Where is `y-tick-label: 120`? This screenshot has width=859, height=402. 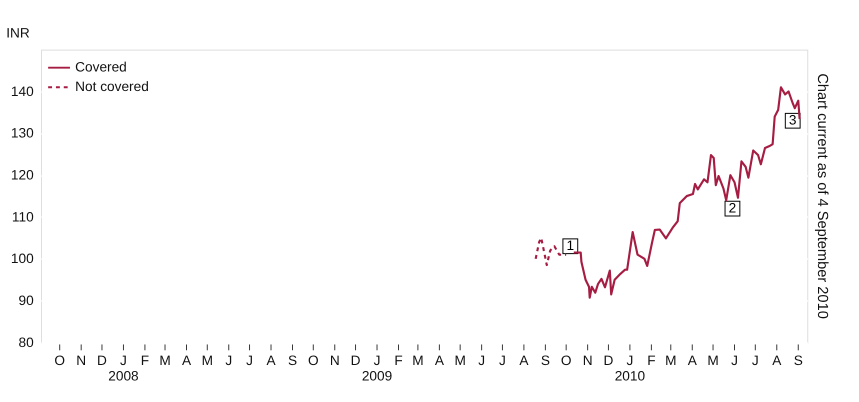 y-tick-label: 120 is located at coordinates (22, 175).